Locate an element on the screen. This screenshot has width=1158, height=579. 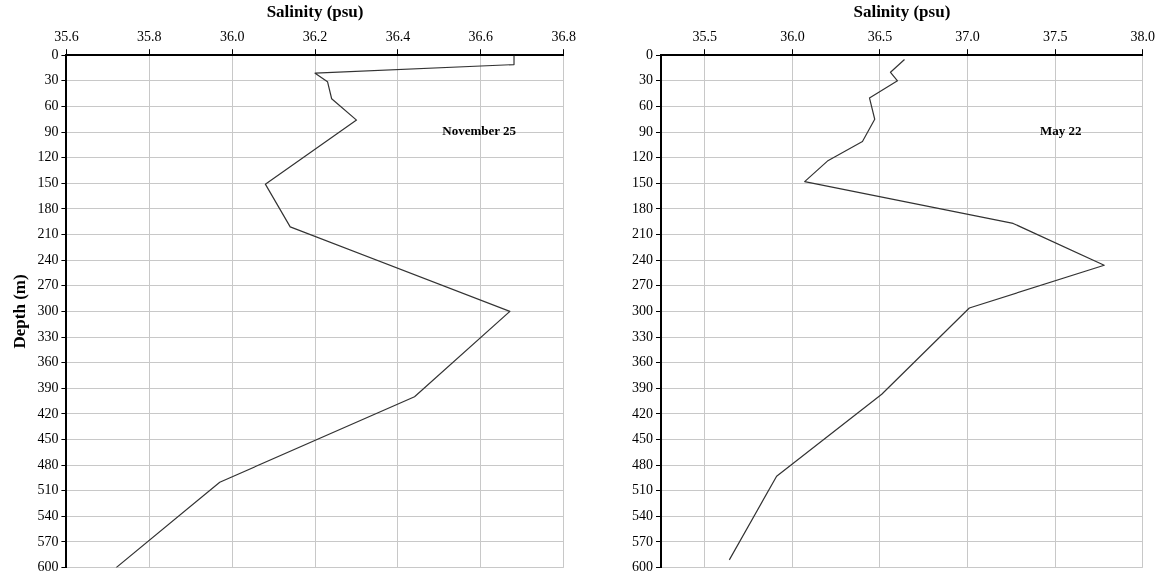
x-tick-label: 35.6 is located at coordinates (66, 37).